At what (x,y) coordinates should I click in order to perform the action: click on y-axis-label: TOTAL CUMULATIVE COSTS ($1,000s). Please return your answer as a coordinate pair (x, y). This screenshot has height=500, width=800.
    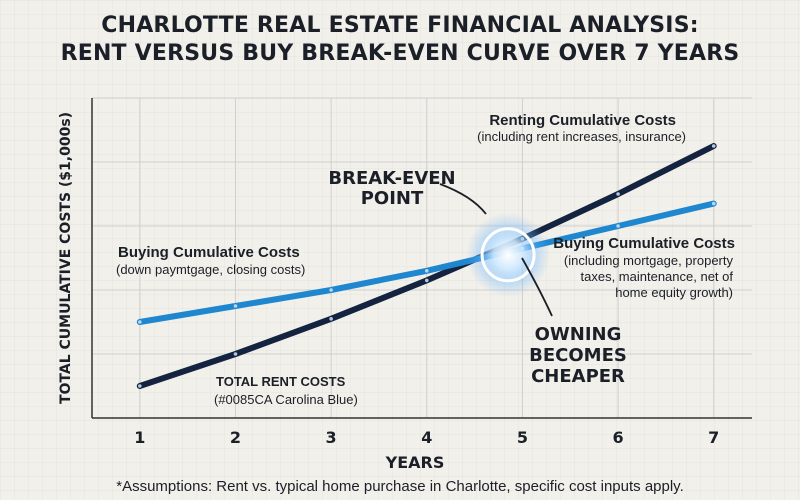
    Looking at the image, I should click on (66, 258).